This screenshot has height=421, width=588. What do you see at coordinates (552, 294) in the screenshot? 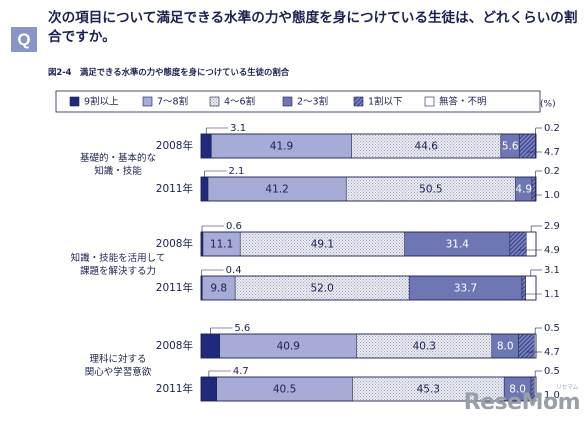
I see `data-label: 1.1` at bounding box center [552, 294].